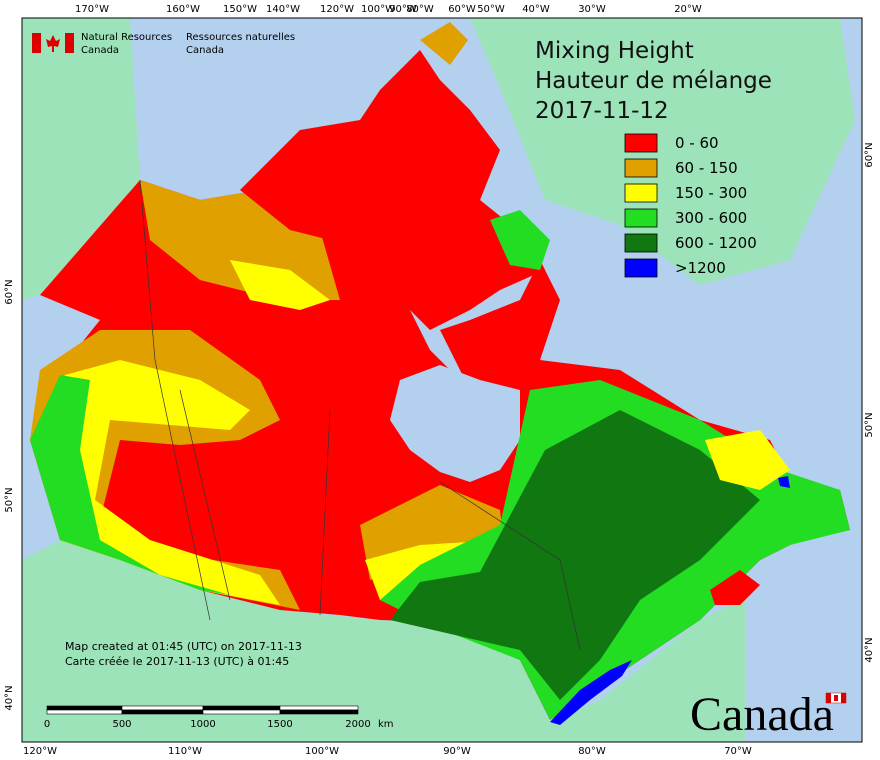 Image resolution: width=880 pixels, height=760 pixels. What do you see at coordinates (386, 724) in the screenshot?
I see `scale-unit: km` at bounding box center [386, 724].